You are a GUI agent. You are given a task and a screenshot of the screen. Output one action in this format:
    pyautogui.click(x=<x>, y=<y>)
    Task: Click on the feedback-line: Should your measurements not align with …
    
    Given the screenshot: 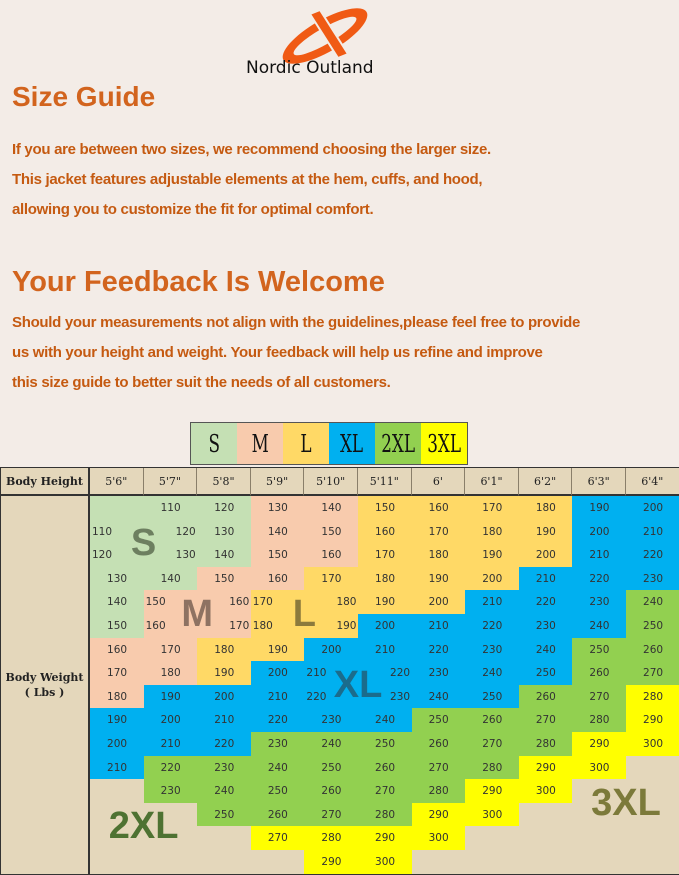 What is the action you would take?
    pyautogui.click(x=296, y=322)
    